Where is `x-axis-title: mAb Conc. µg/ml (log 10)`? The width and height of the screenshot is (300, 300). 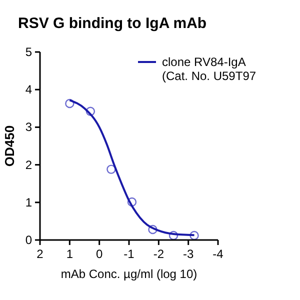 x-axis-title: mAb Conc. µg/ml (log 10) is located at coordinates (129, 274).